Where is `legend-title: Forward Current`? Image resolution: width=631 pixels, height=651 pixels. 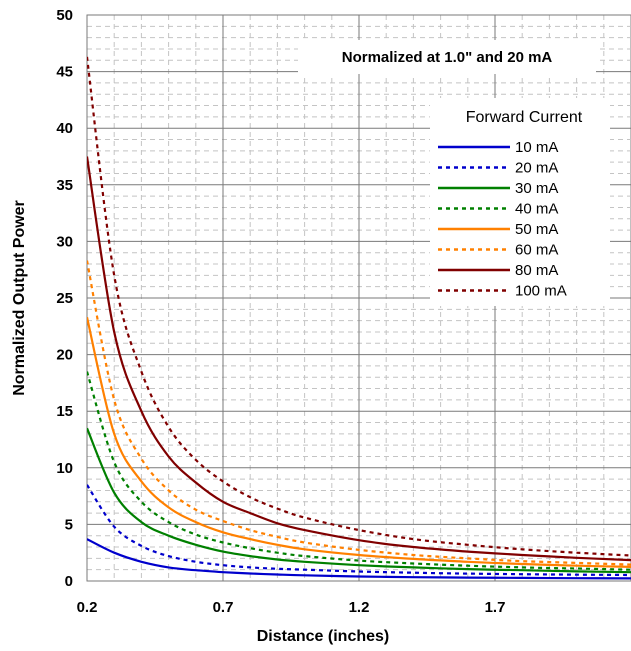 legend-title: Forward Current is located at coordinates (524, 117).